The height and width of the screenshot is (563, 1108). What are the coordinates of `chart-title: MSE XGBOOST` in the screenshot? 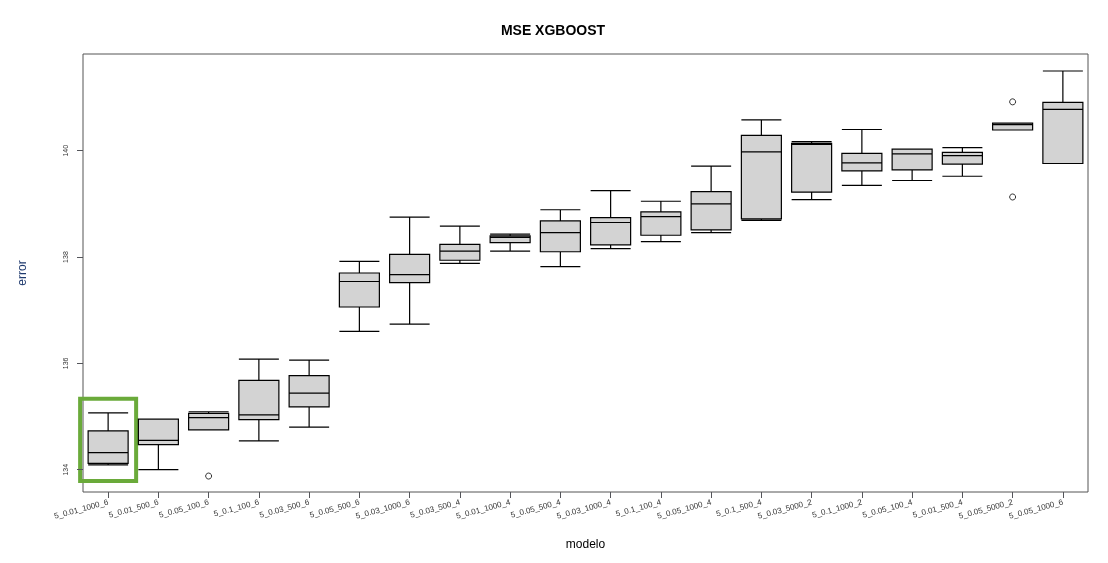 It's located at (553, 30).